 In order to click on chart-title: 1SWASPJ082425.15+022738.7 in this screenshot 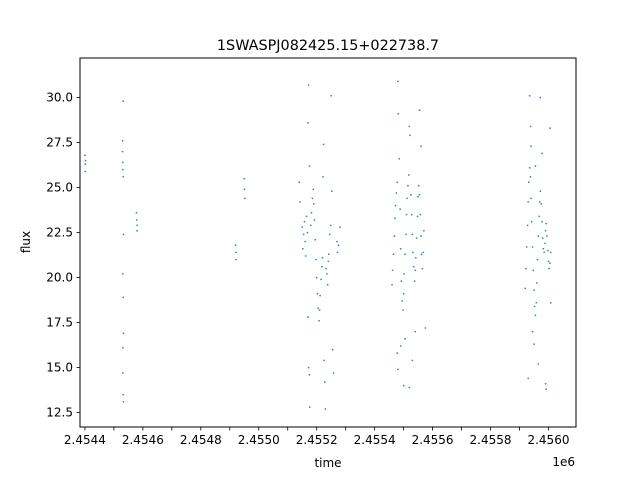, I will do `click(328, 46)`.